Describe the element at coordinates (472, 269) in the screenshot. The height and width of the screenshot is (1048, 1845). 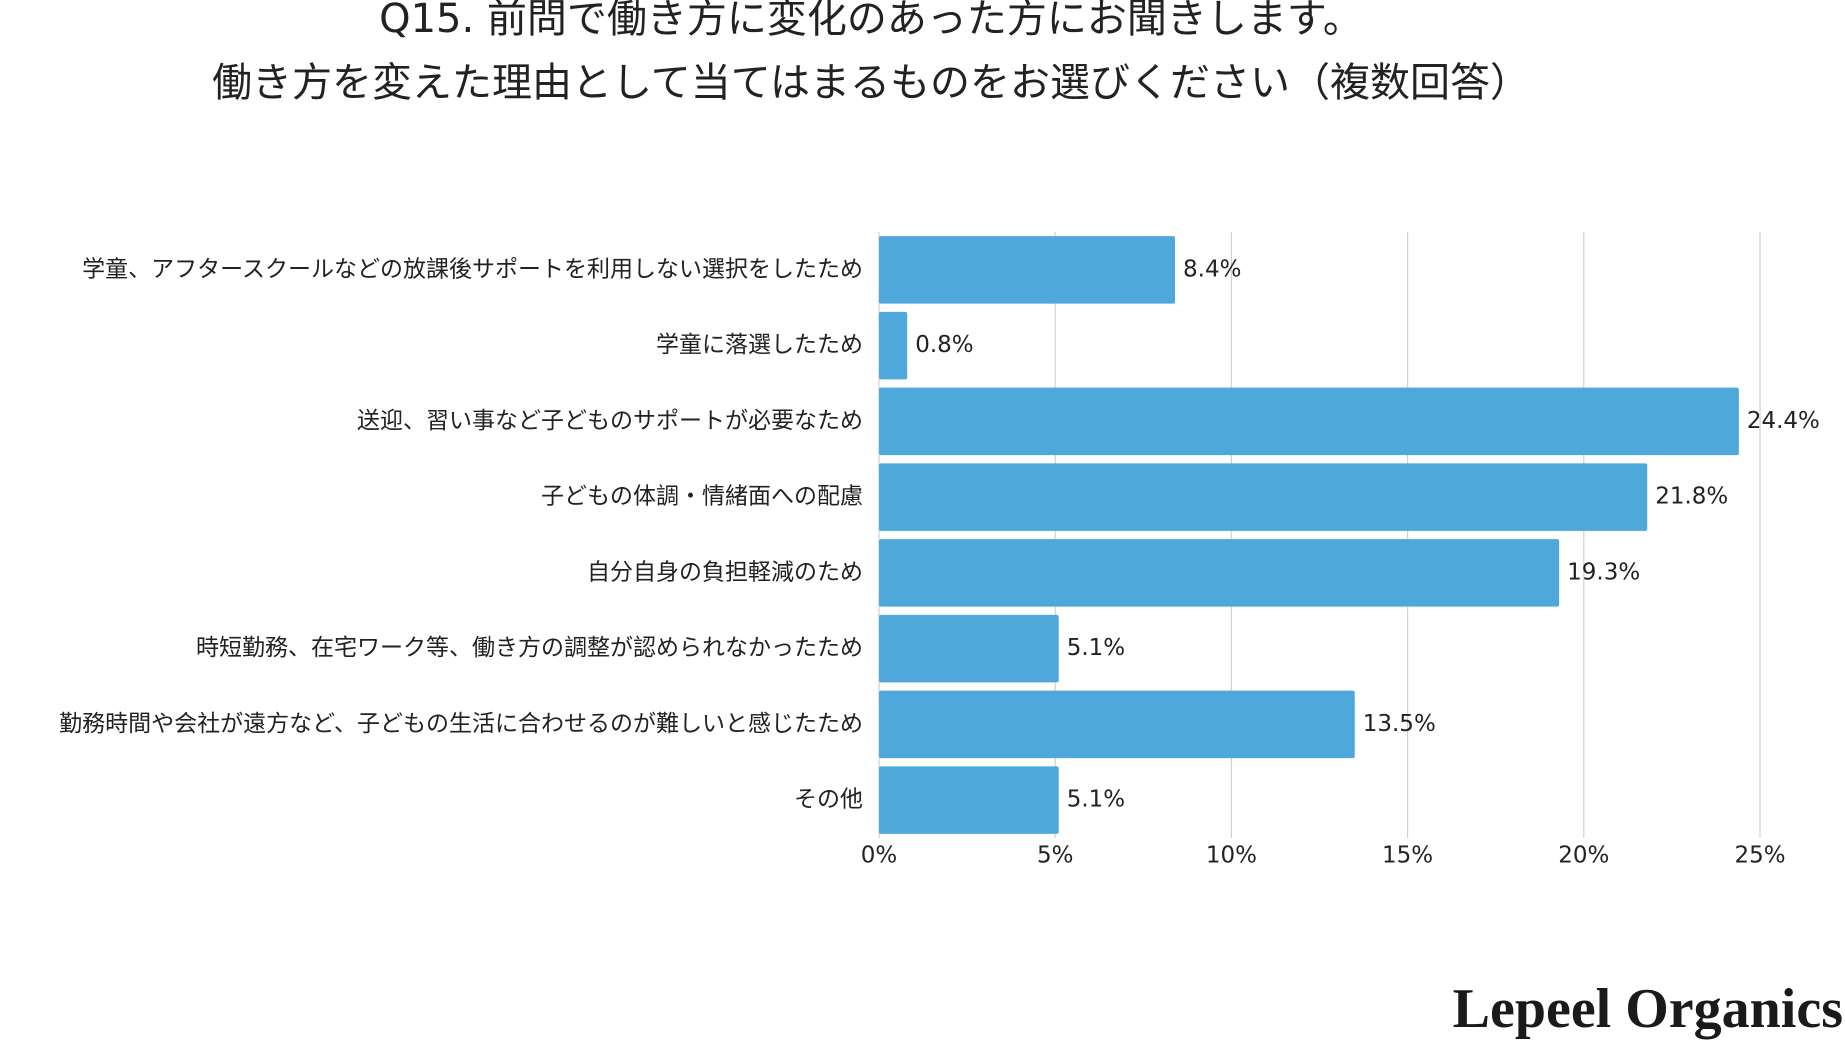
I see `y-tick-label: 学童、アフタースクールなどの放課後サポートを利用しない選択をしたため` at that location.